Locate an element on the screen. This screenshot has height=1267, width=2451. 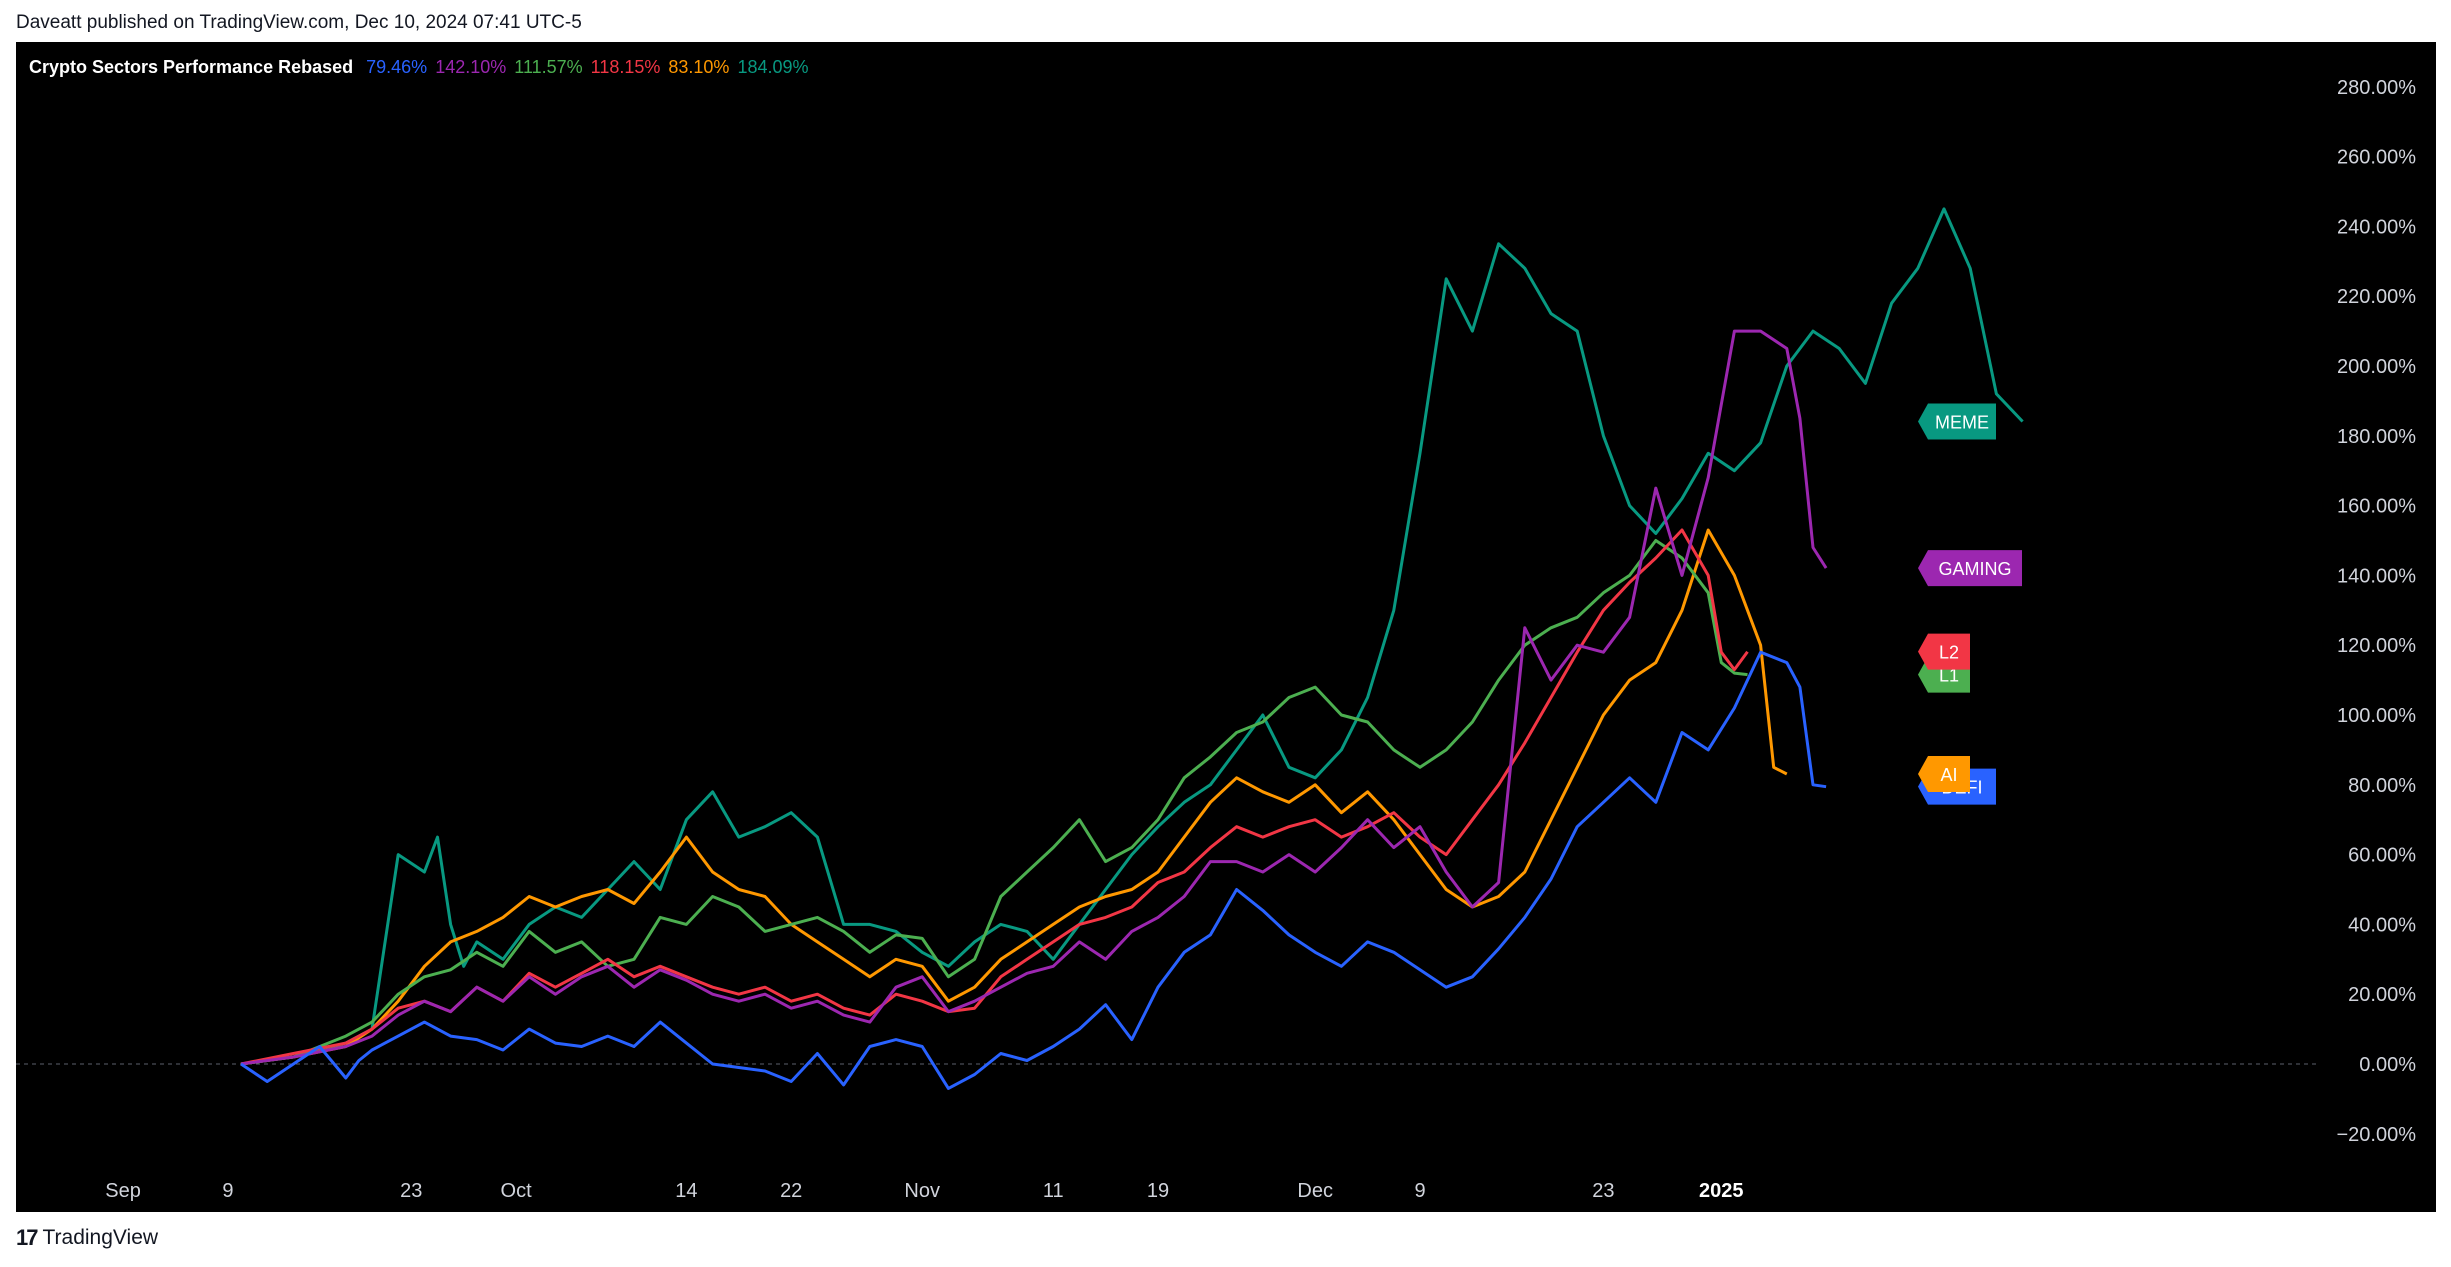
x-tick-label: 14 is located at coordinates (686, 1191).